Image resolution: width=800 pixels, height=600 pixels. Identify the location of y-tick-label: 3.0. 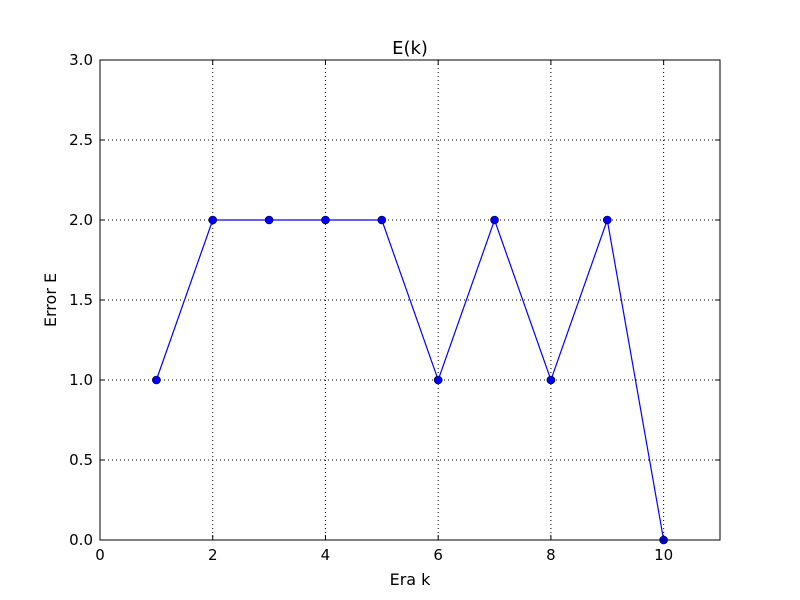
(81, 60).